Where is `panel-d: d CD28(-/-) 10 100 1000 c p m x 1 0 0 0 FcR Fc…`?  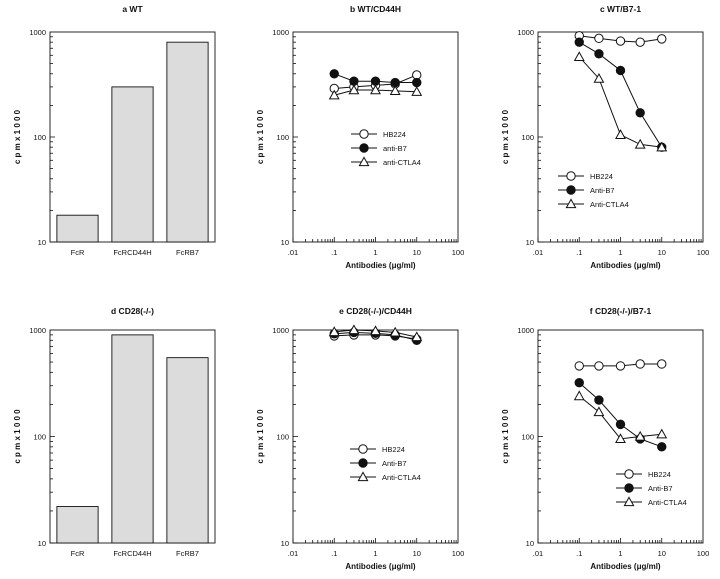
panel-d: d CD28(-/-) 10 100 1000 c p m x 1 0 0 0 FcR Fc… is located at coordinates (114, 432).